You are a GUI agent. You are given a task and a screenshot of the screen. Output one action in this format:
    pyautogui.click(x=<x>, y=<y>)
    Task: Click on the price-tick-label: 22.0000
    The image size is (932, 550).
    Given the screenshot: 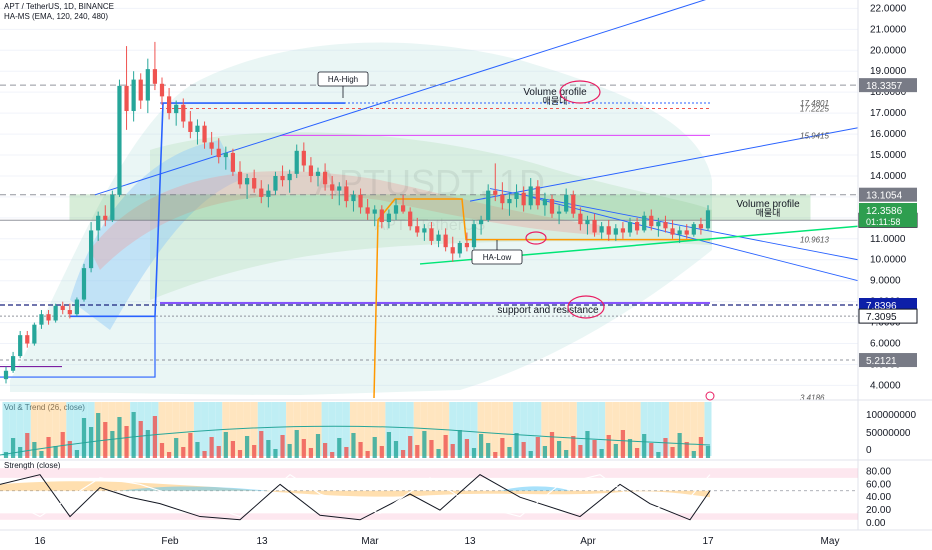 What is the action you would take?
    pyautogui.click(x=888, y=8)
    